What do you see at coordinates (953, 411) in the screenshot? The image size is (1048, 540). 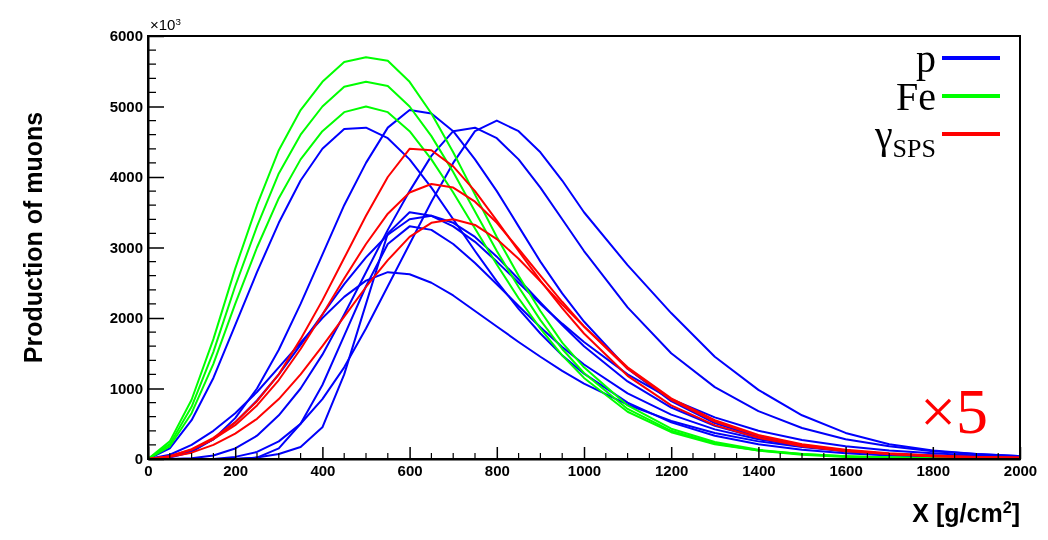 I see `annotation: ×5` at bounding box center [953, 411].